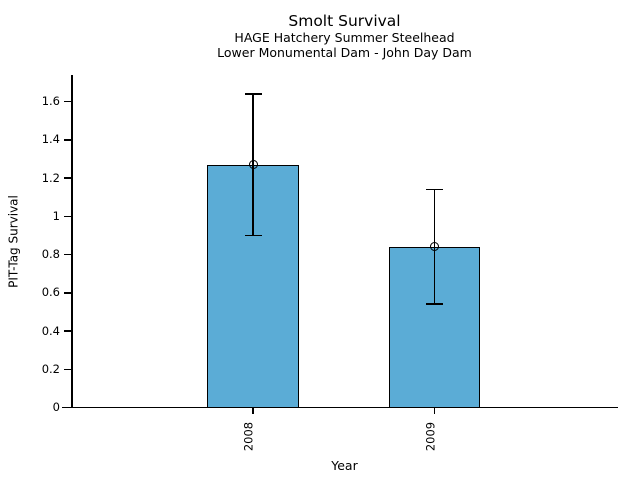 The width and height of the screenshot is (640, 480). I want to click on y-axis-line, so click(72, 241).